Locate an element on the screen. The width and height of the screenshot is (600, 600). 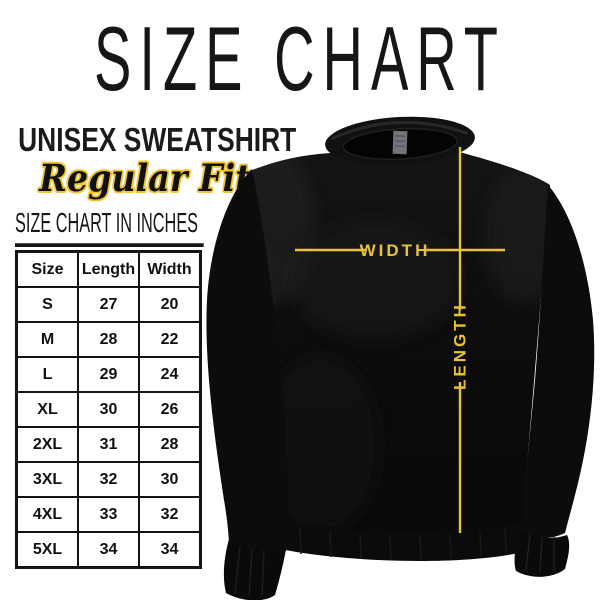
cell-width: 32 is located at coordinates (170, 514).